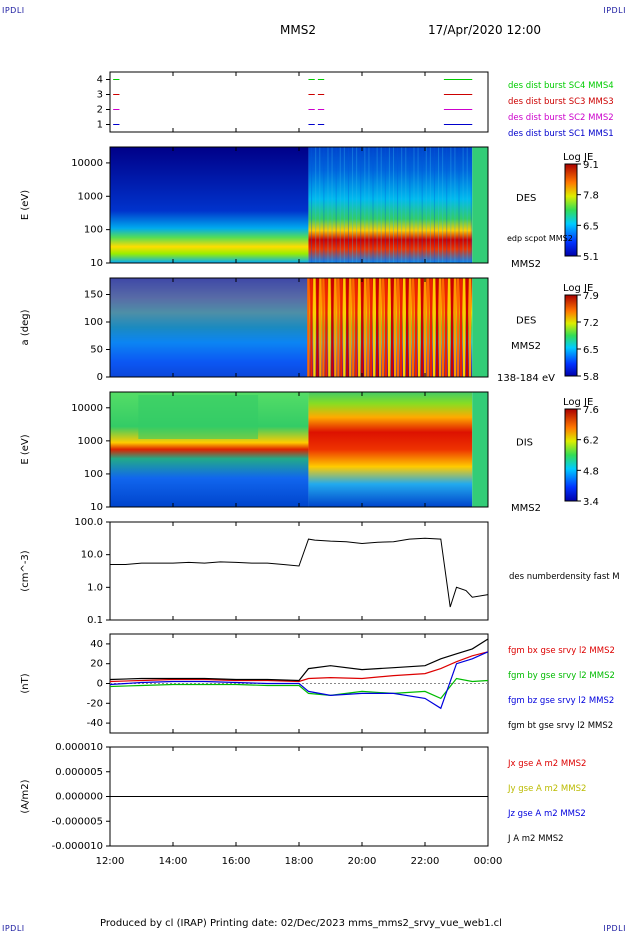 This screenshot has width=630, height=934. Describe the element at coordinates (96, 350) in the screenshot. I see `ytick-label: 50` at that location.